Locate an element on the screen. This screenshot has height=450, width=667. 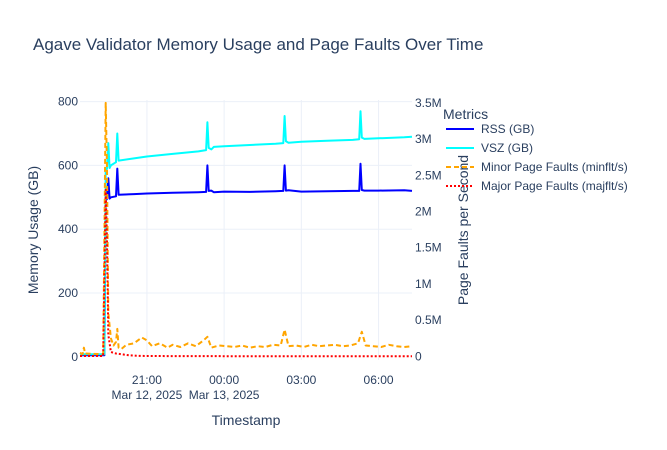
y-tick-label: 400 is located at coordinates (68, 229).